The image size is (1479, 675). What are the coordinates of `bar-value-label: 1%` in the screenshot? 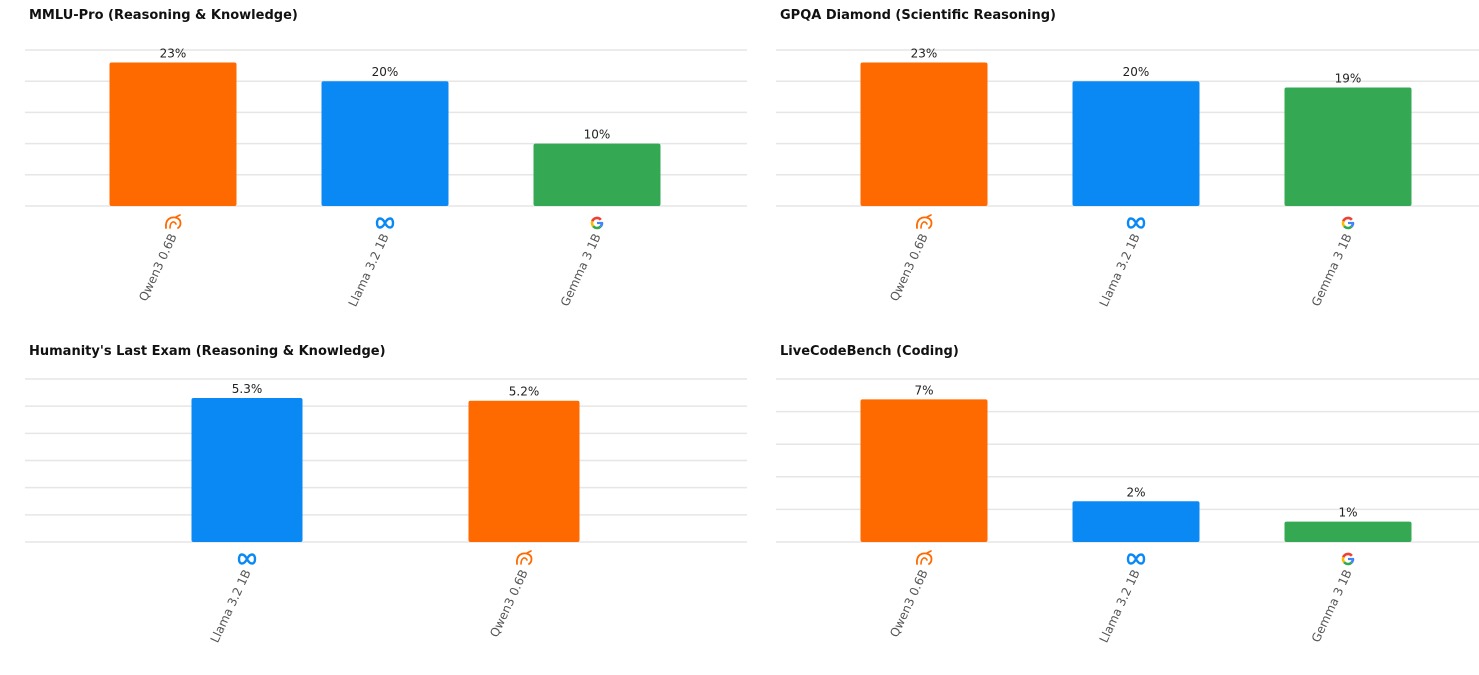 It's located at (1347, 513).